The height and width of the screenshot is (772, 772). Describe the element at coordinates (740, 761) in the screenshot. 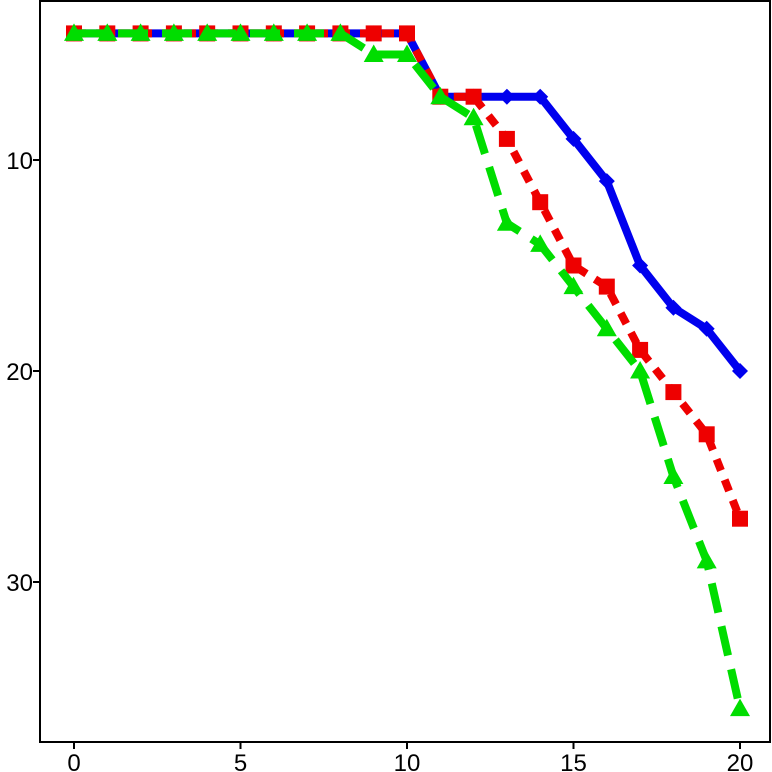

I see `x-tick-label: 20` at that location.